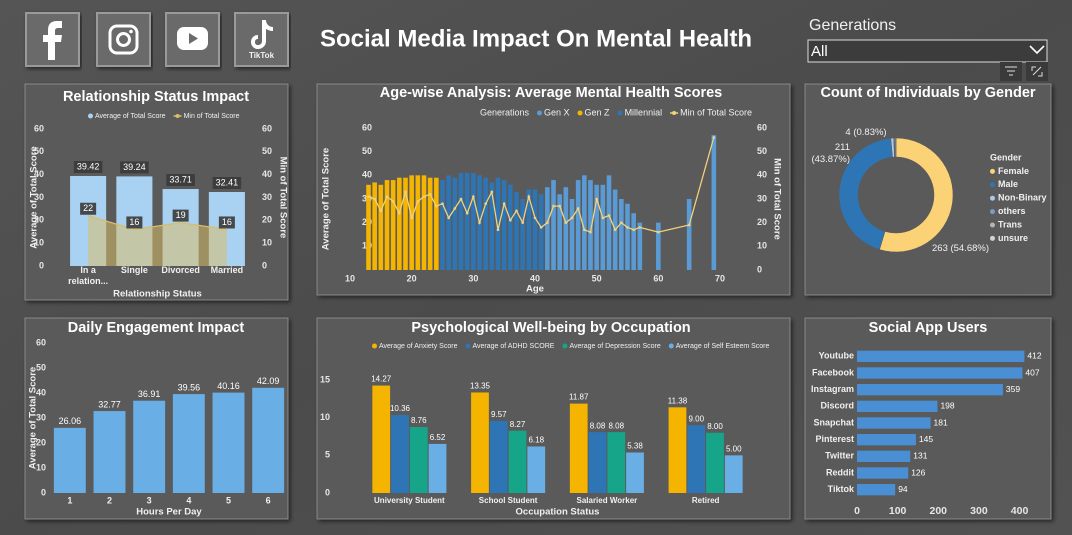 This screenshot has height=535, width=1072. What do you see at coordinates (88, 166) in the screenshot?
I see `data-label: 39.42` at bounding box center [88, 166].